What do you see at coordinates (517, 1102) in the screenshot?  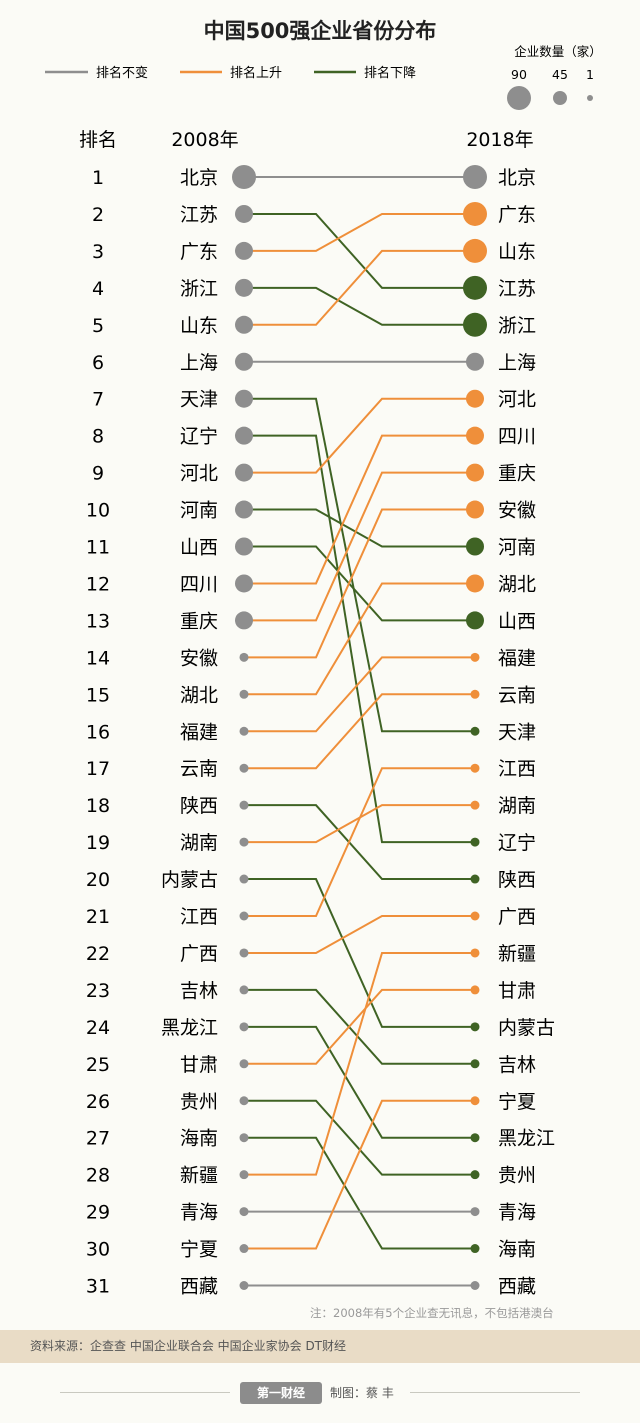 I see `right-province-label: 宁夏` at bounding box center [517, 1102].